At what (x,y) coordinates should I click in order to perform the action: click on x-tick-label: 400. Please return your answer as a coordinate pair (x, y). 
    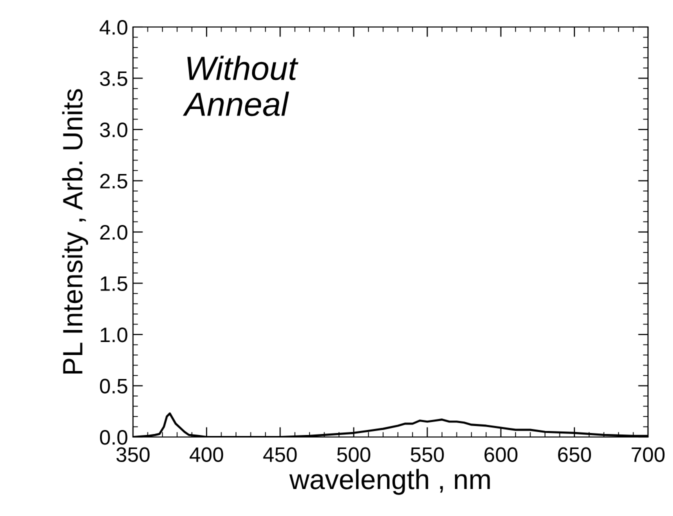
    Looking at the image, I should click on (207, 454).